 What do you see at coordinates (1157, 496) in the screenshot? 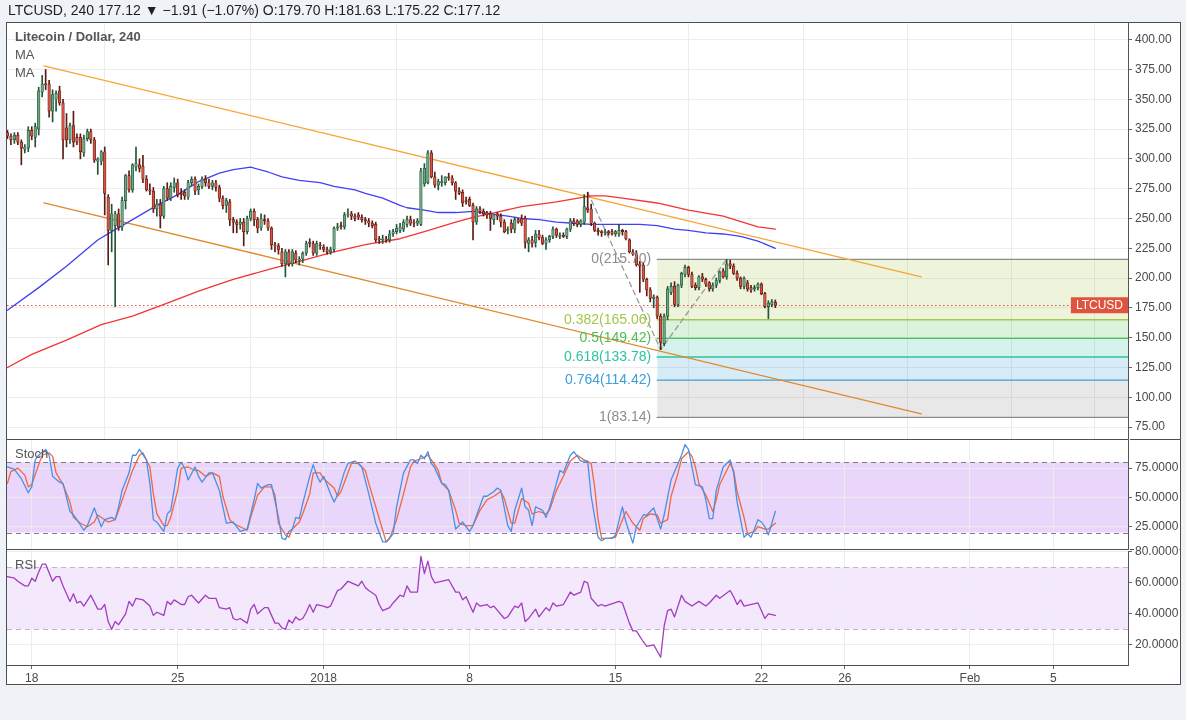
I see `y-tick-label: 50.0000` at bounding box center [1157, 496].